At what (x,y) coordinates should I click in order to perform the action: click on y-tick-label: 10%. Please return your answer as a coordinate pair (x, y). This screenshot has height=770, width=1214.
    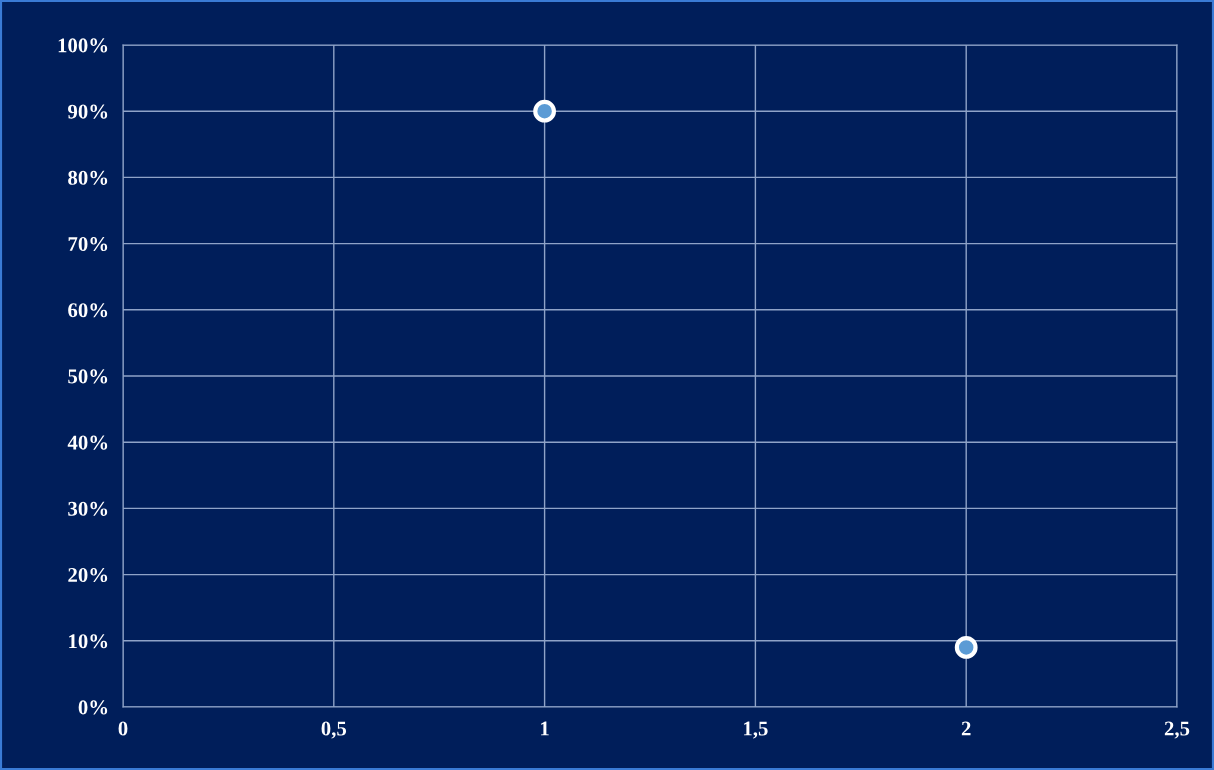
    Looking at the image, I should click on (88, 641).